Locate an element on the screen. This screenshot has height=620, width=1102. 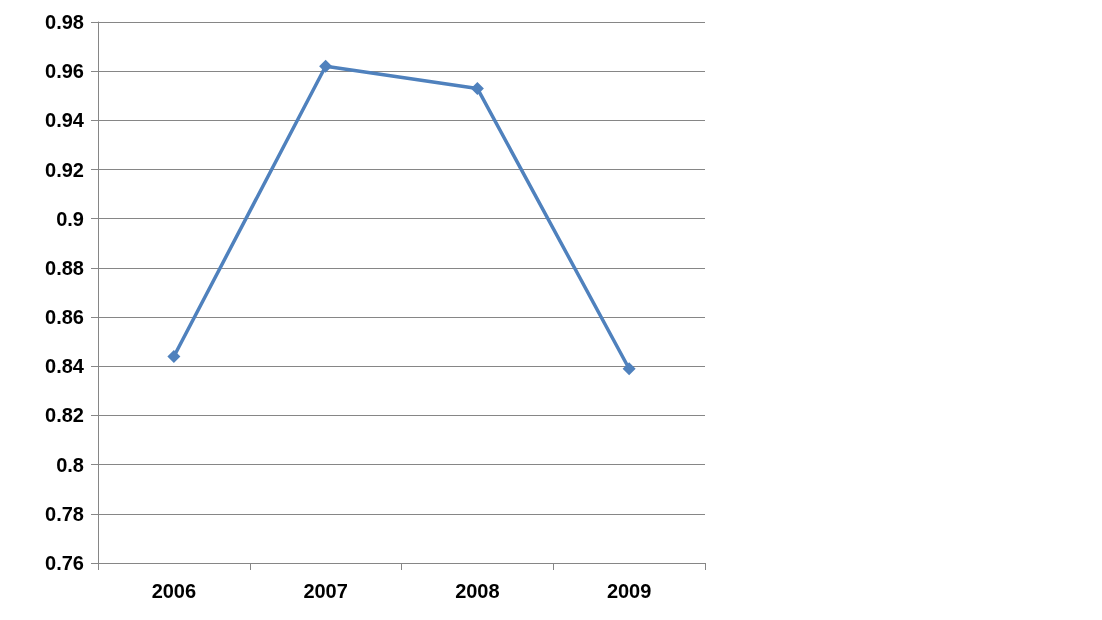
y-tick-label: 0.96 is located at coordinates (64, 71).